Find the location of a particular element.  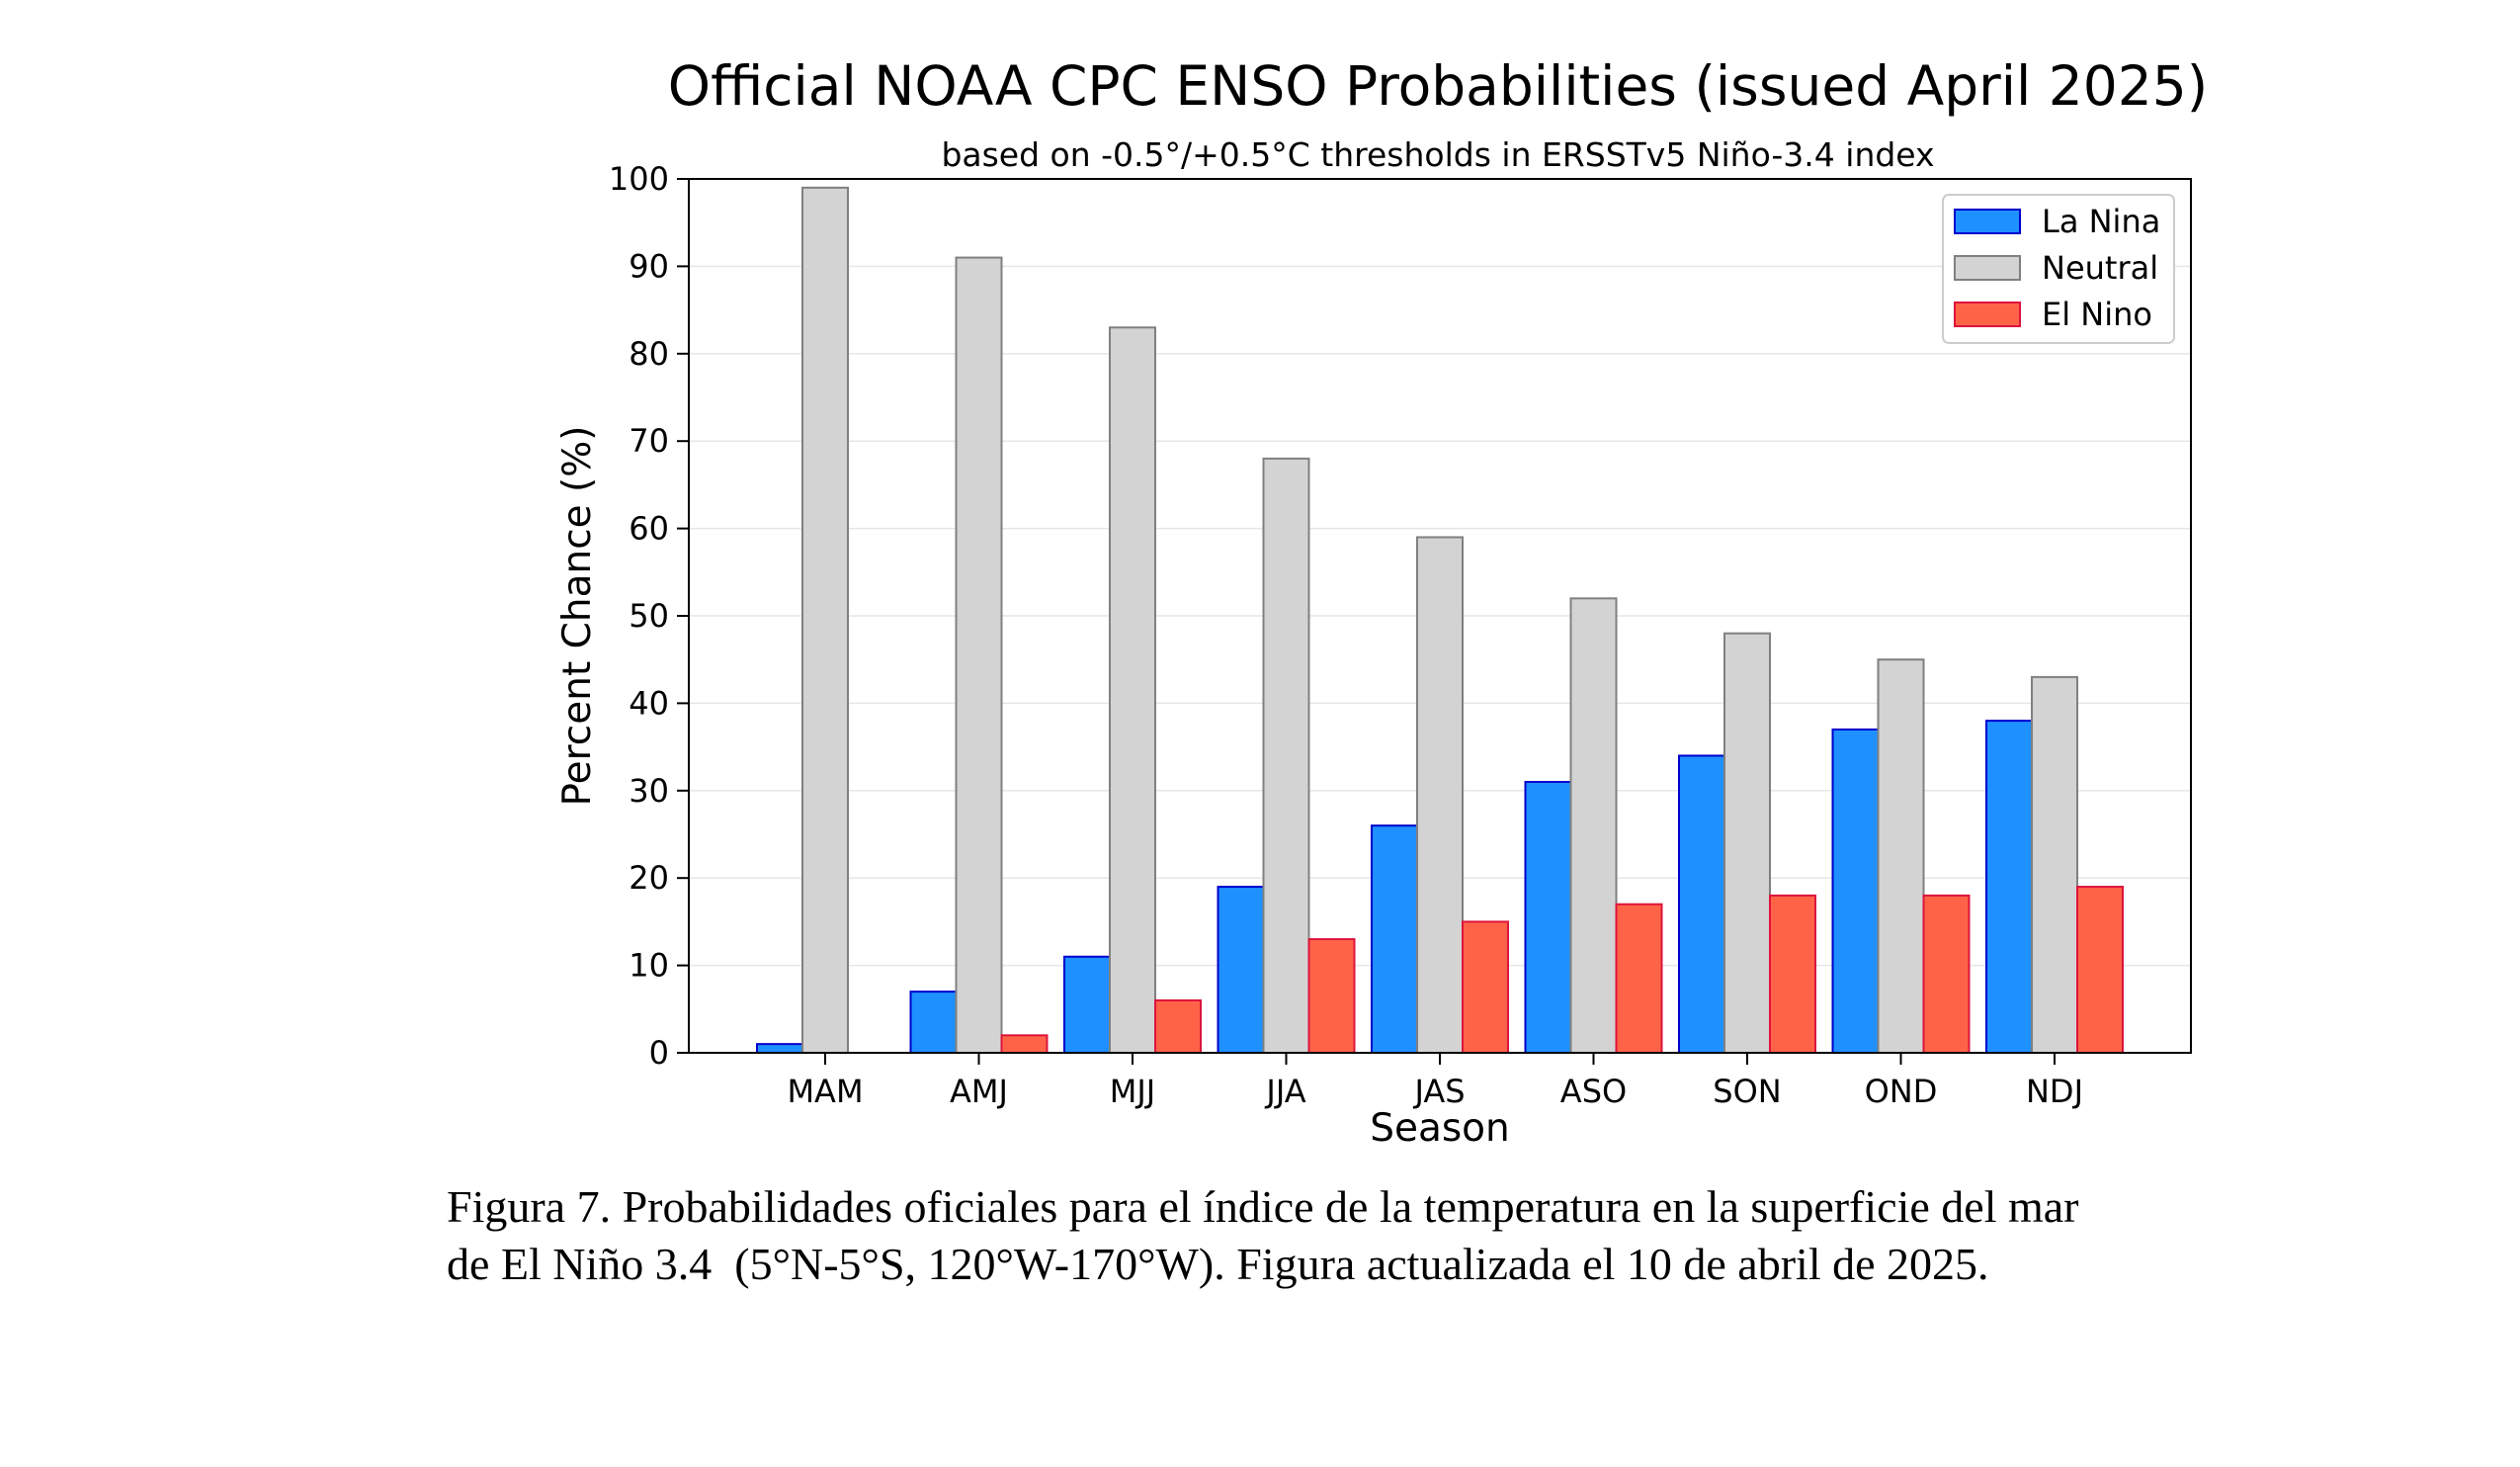

x-tick-label: MJJ is located at coordinates (1132, 1091).